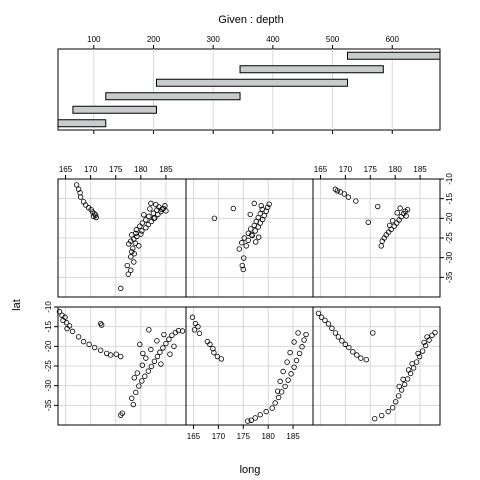 The height and width of the screenshot is (480, 480). I want to click on given-tick-label: 200, so click(154, 39).